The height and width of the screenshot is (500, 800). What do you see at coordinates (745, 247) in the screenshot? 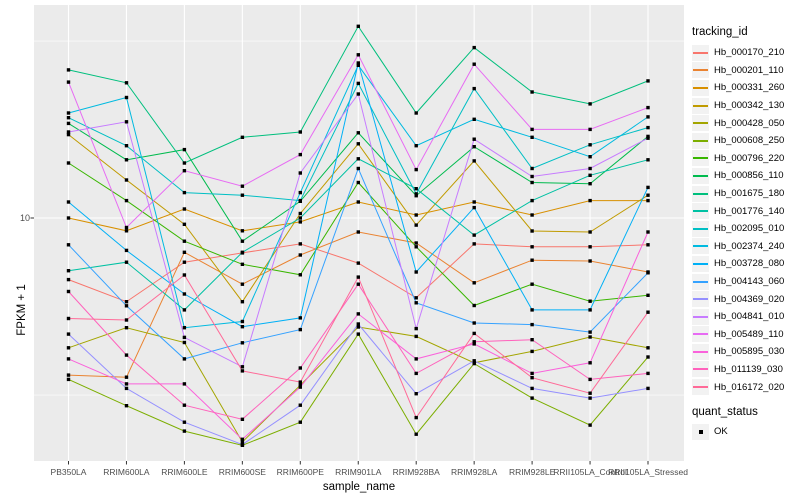
I see `legend-item: Hb_002374_240` at bounding box center [745, 247].